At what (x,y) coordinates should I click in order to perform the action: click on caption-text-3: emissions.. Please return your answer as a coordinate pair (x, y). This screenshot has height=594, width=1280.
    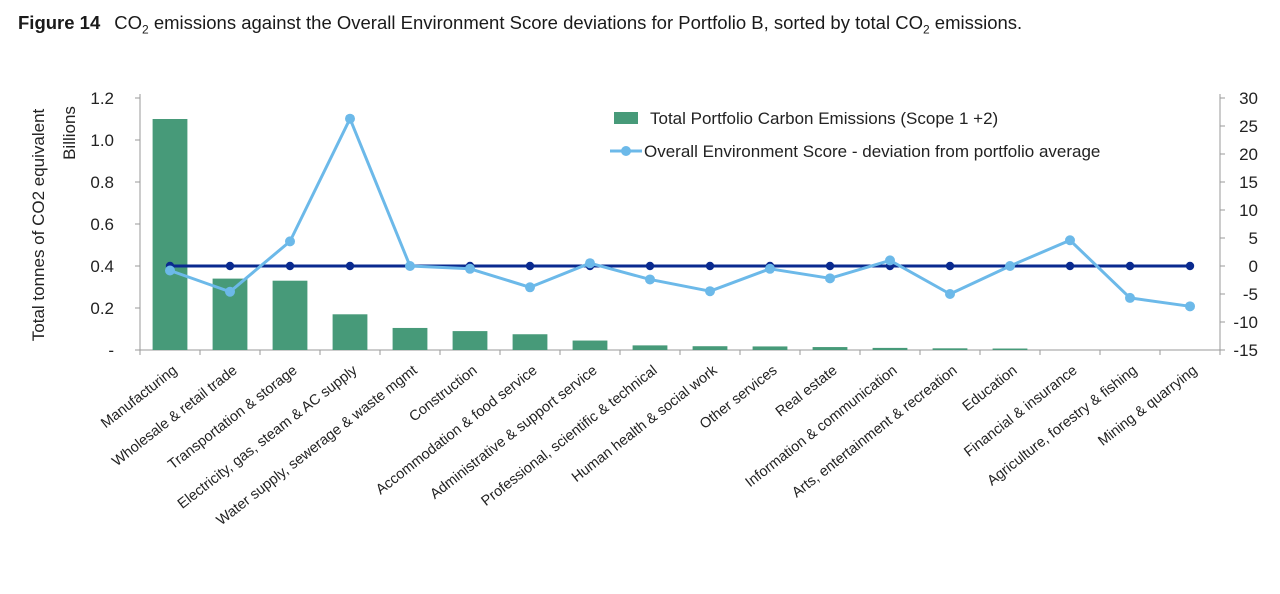
    Looking at the image, I should click on (976, 22).